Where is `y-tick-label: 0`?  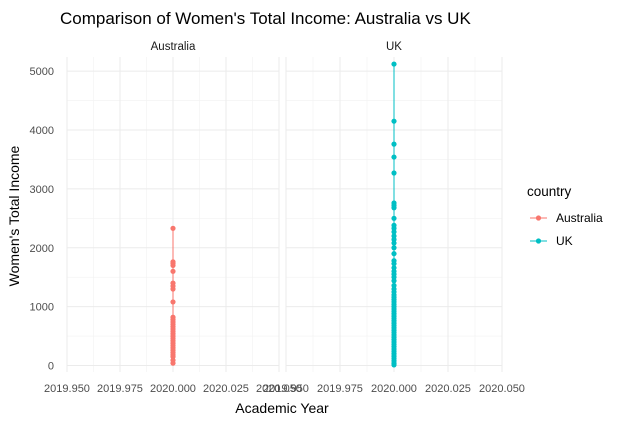
y-tick-label: 0 is located at coordinates (51, 367).